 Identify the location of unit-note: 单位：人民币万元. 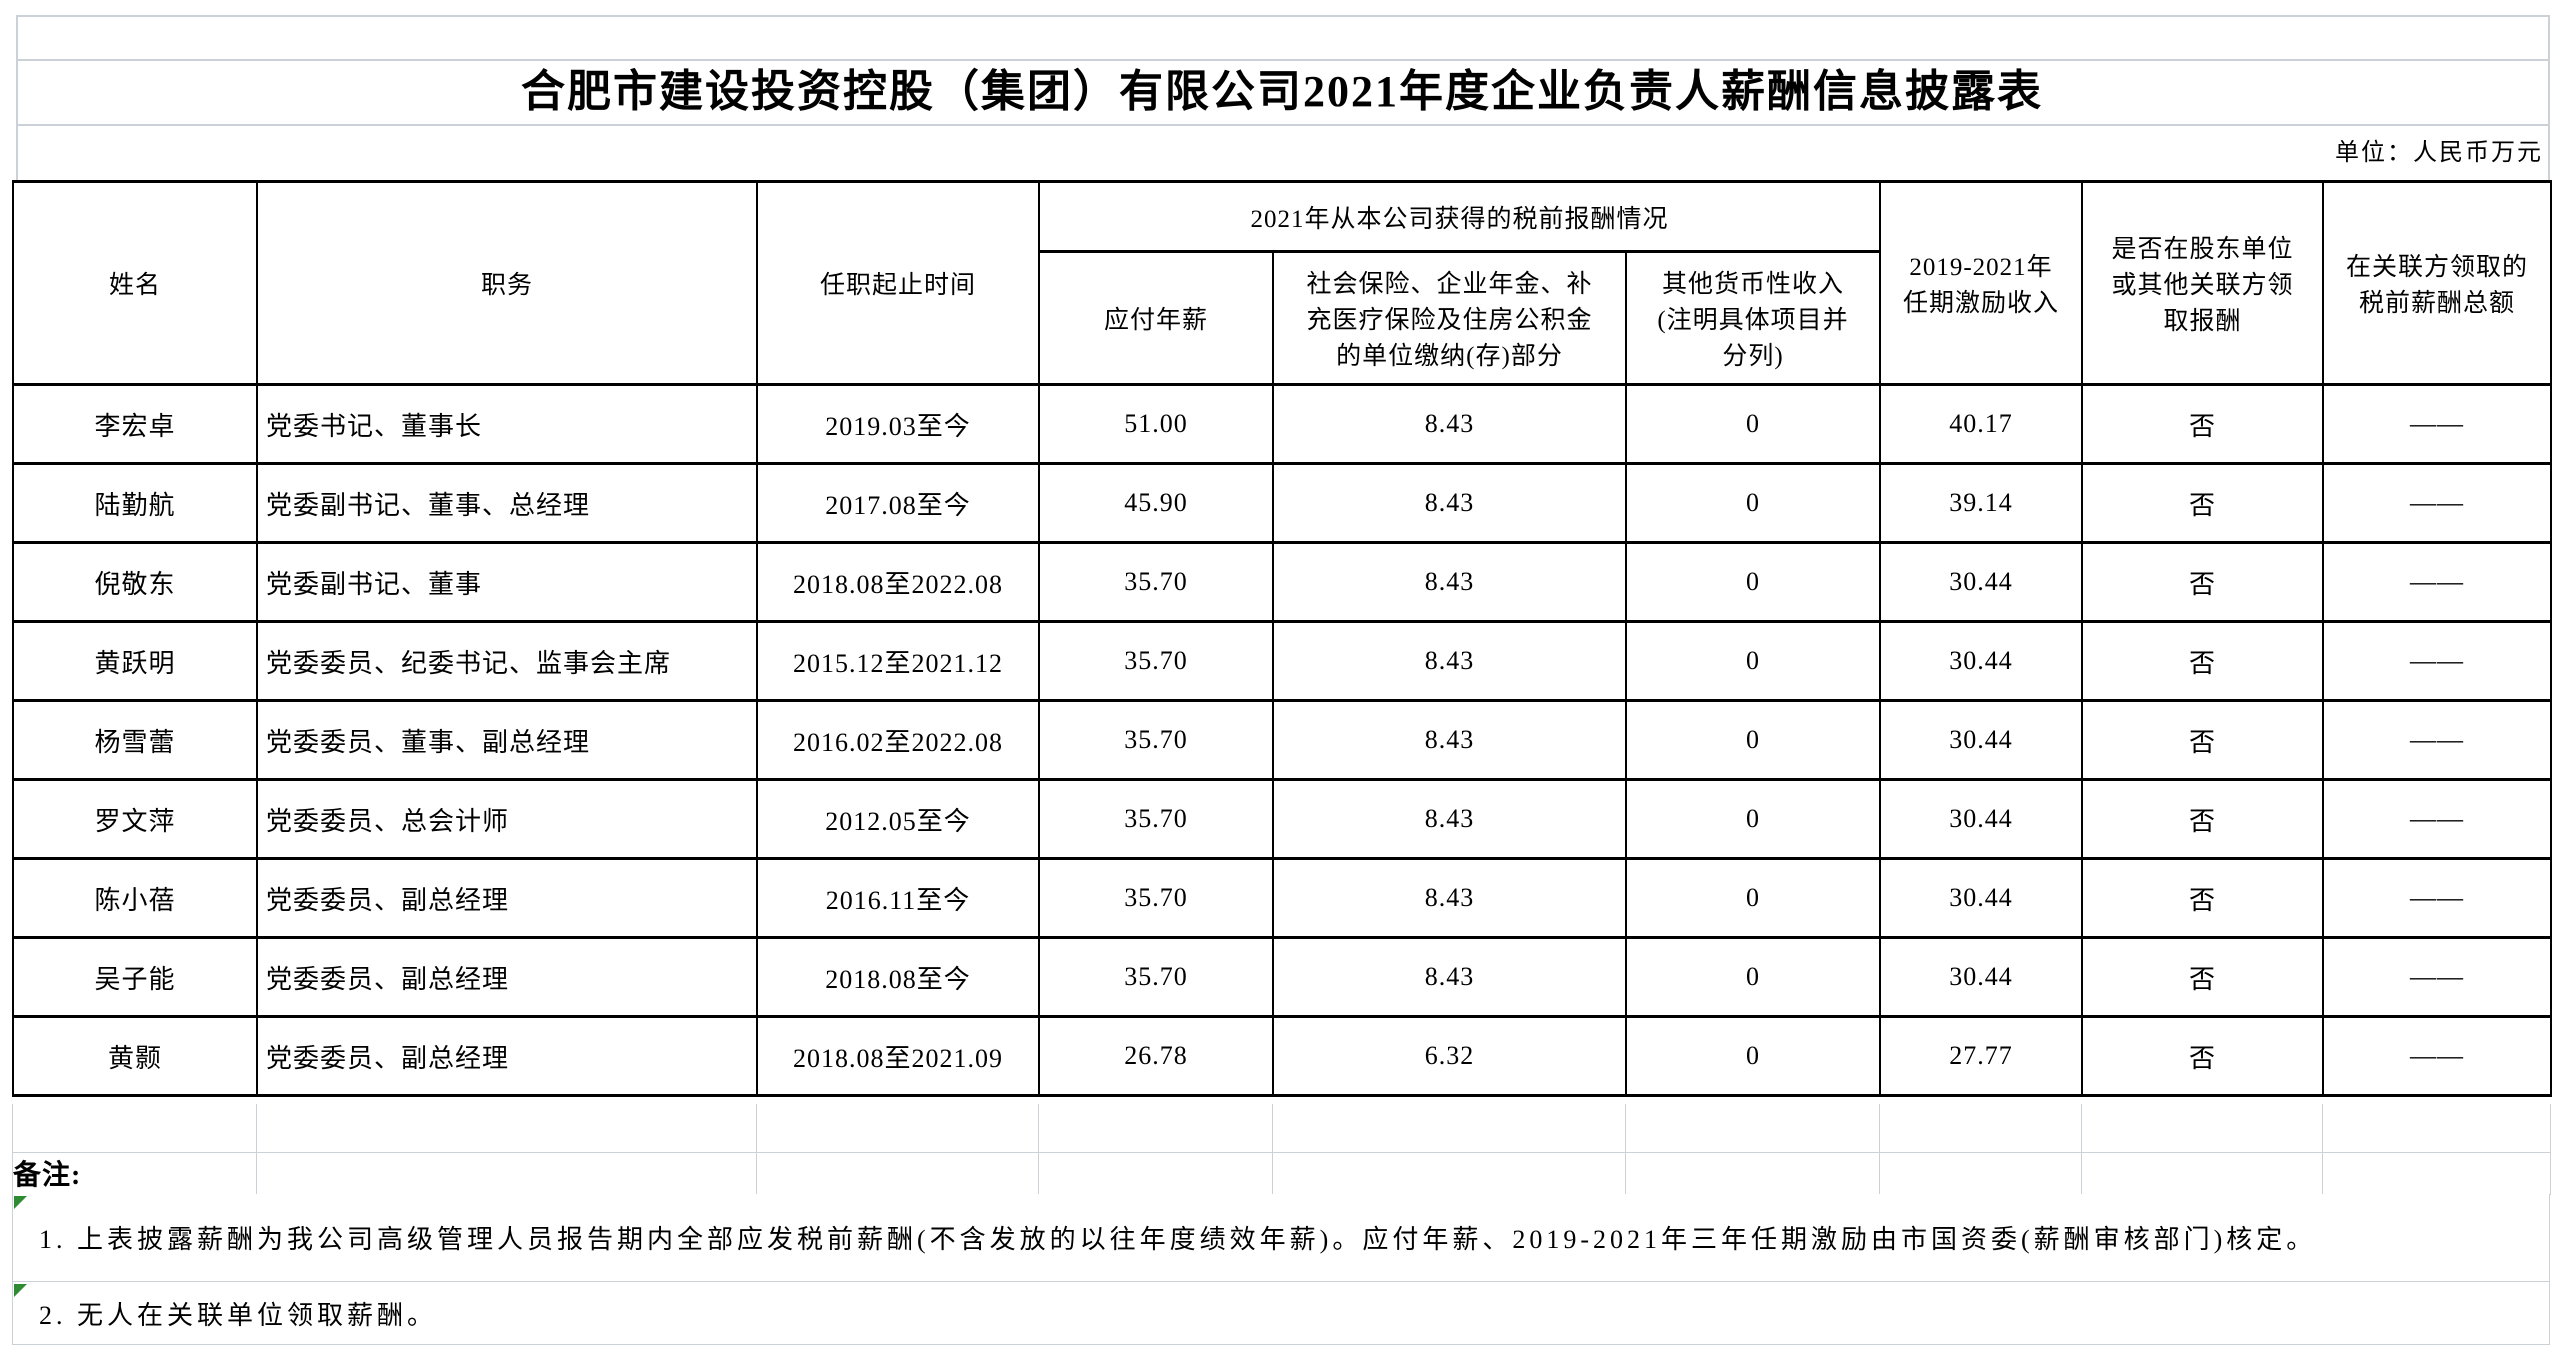
(2439, 153).